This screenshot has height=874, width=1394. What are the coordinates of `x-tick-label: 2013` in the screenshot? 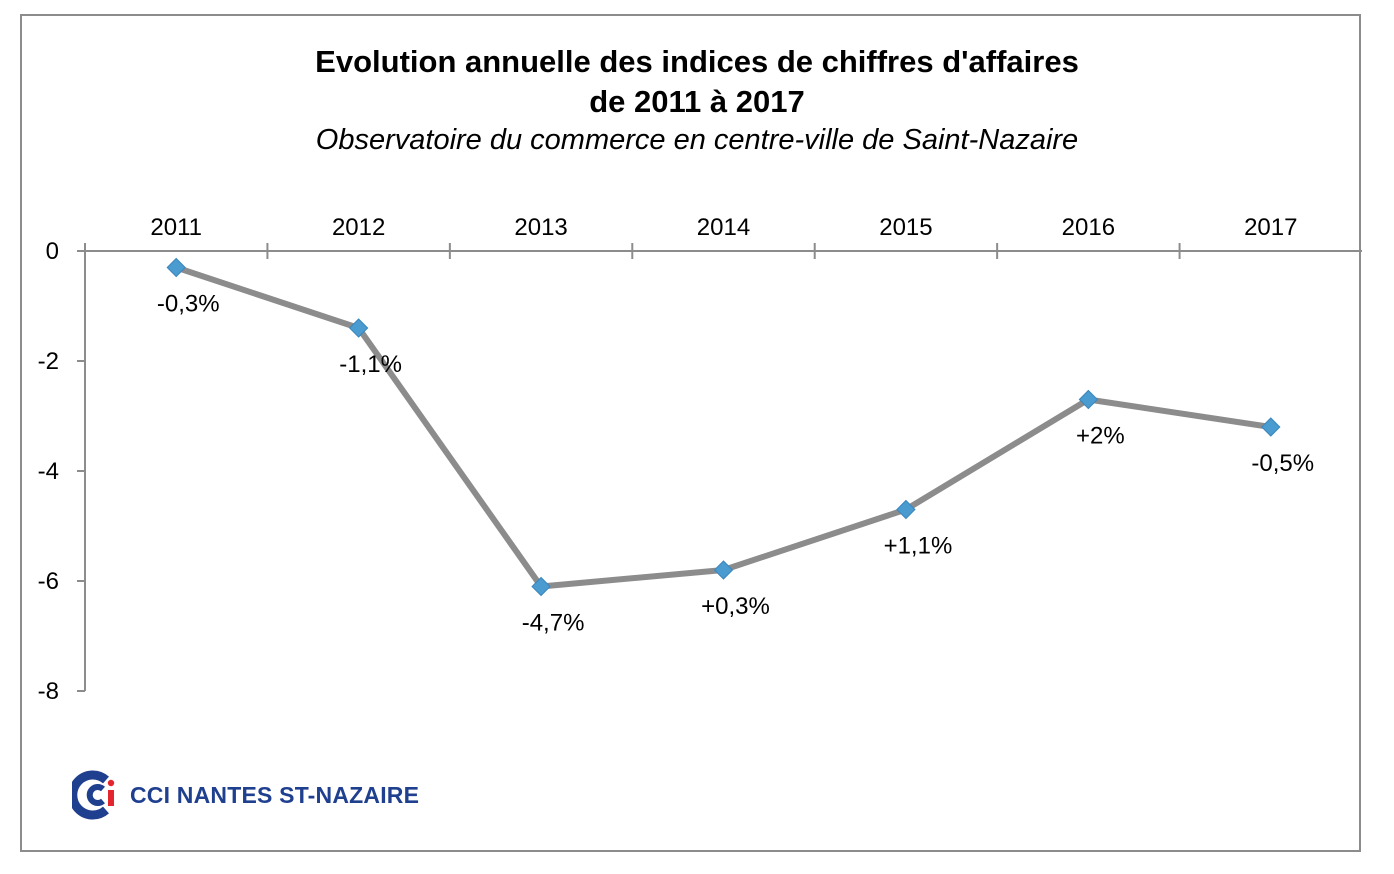 It's located at (540, 227).